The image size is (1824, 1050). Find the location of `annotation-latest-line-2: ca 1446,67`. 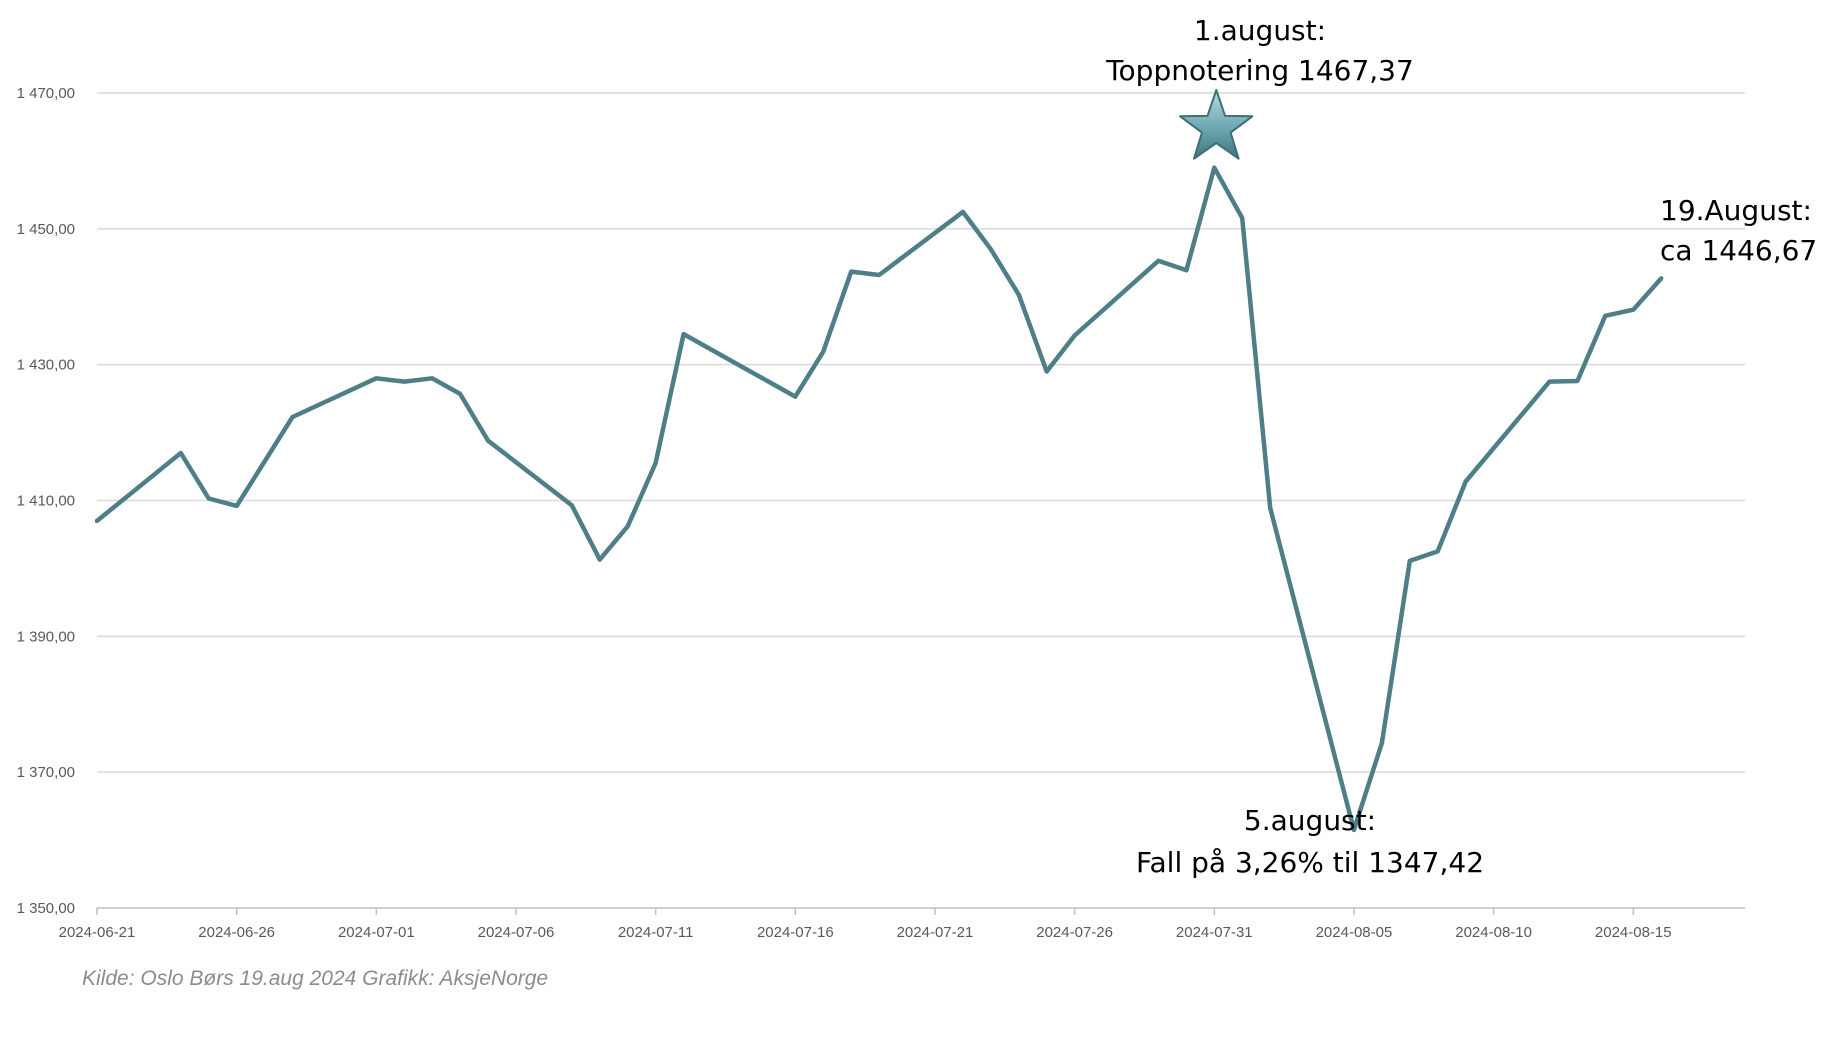

annotation-latest-line-2: ca 1446,67 is located at coordinates (1738, 250).